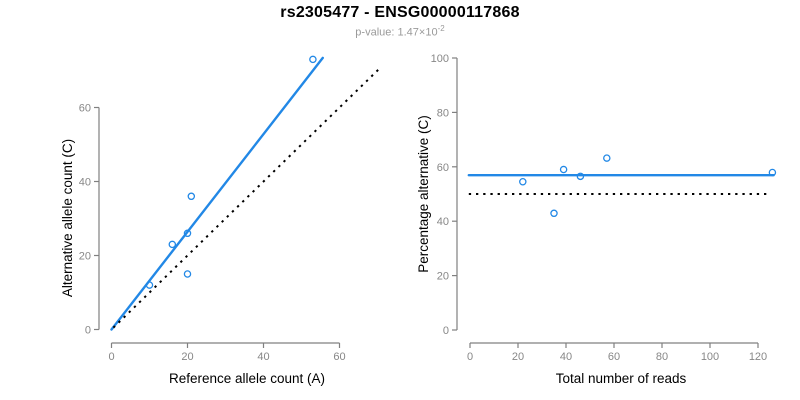  What do you see at coordinates (758, 357) in the screenshot?
I see `x-tick-label: 120` at bounding box center [758, 357].